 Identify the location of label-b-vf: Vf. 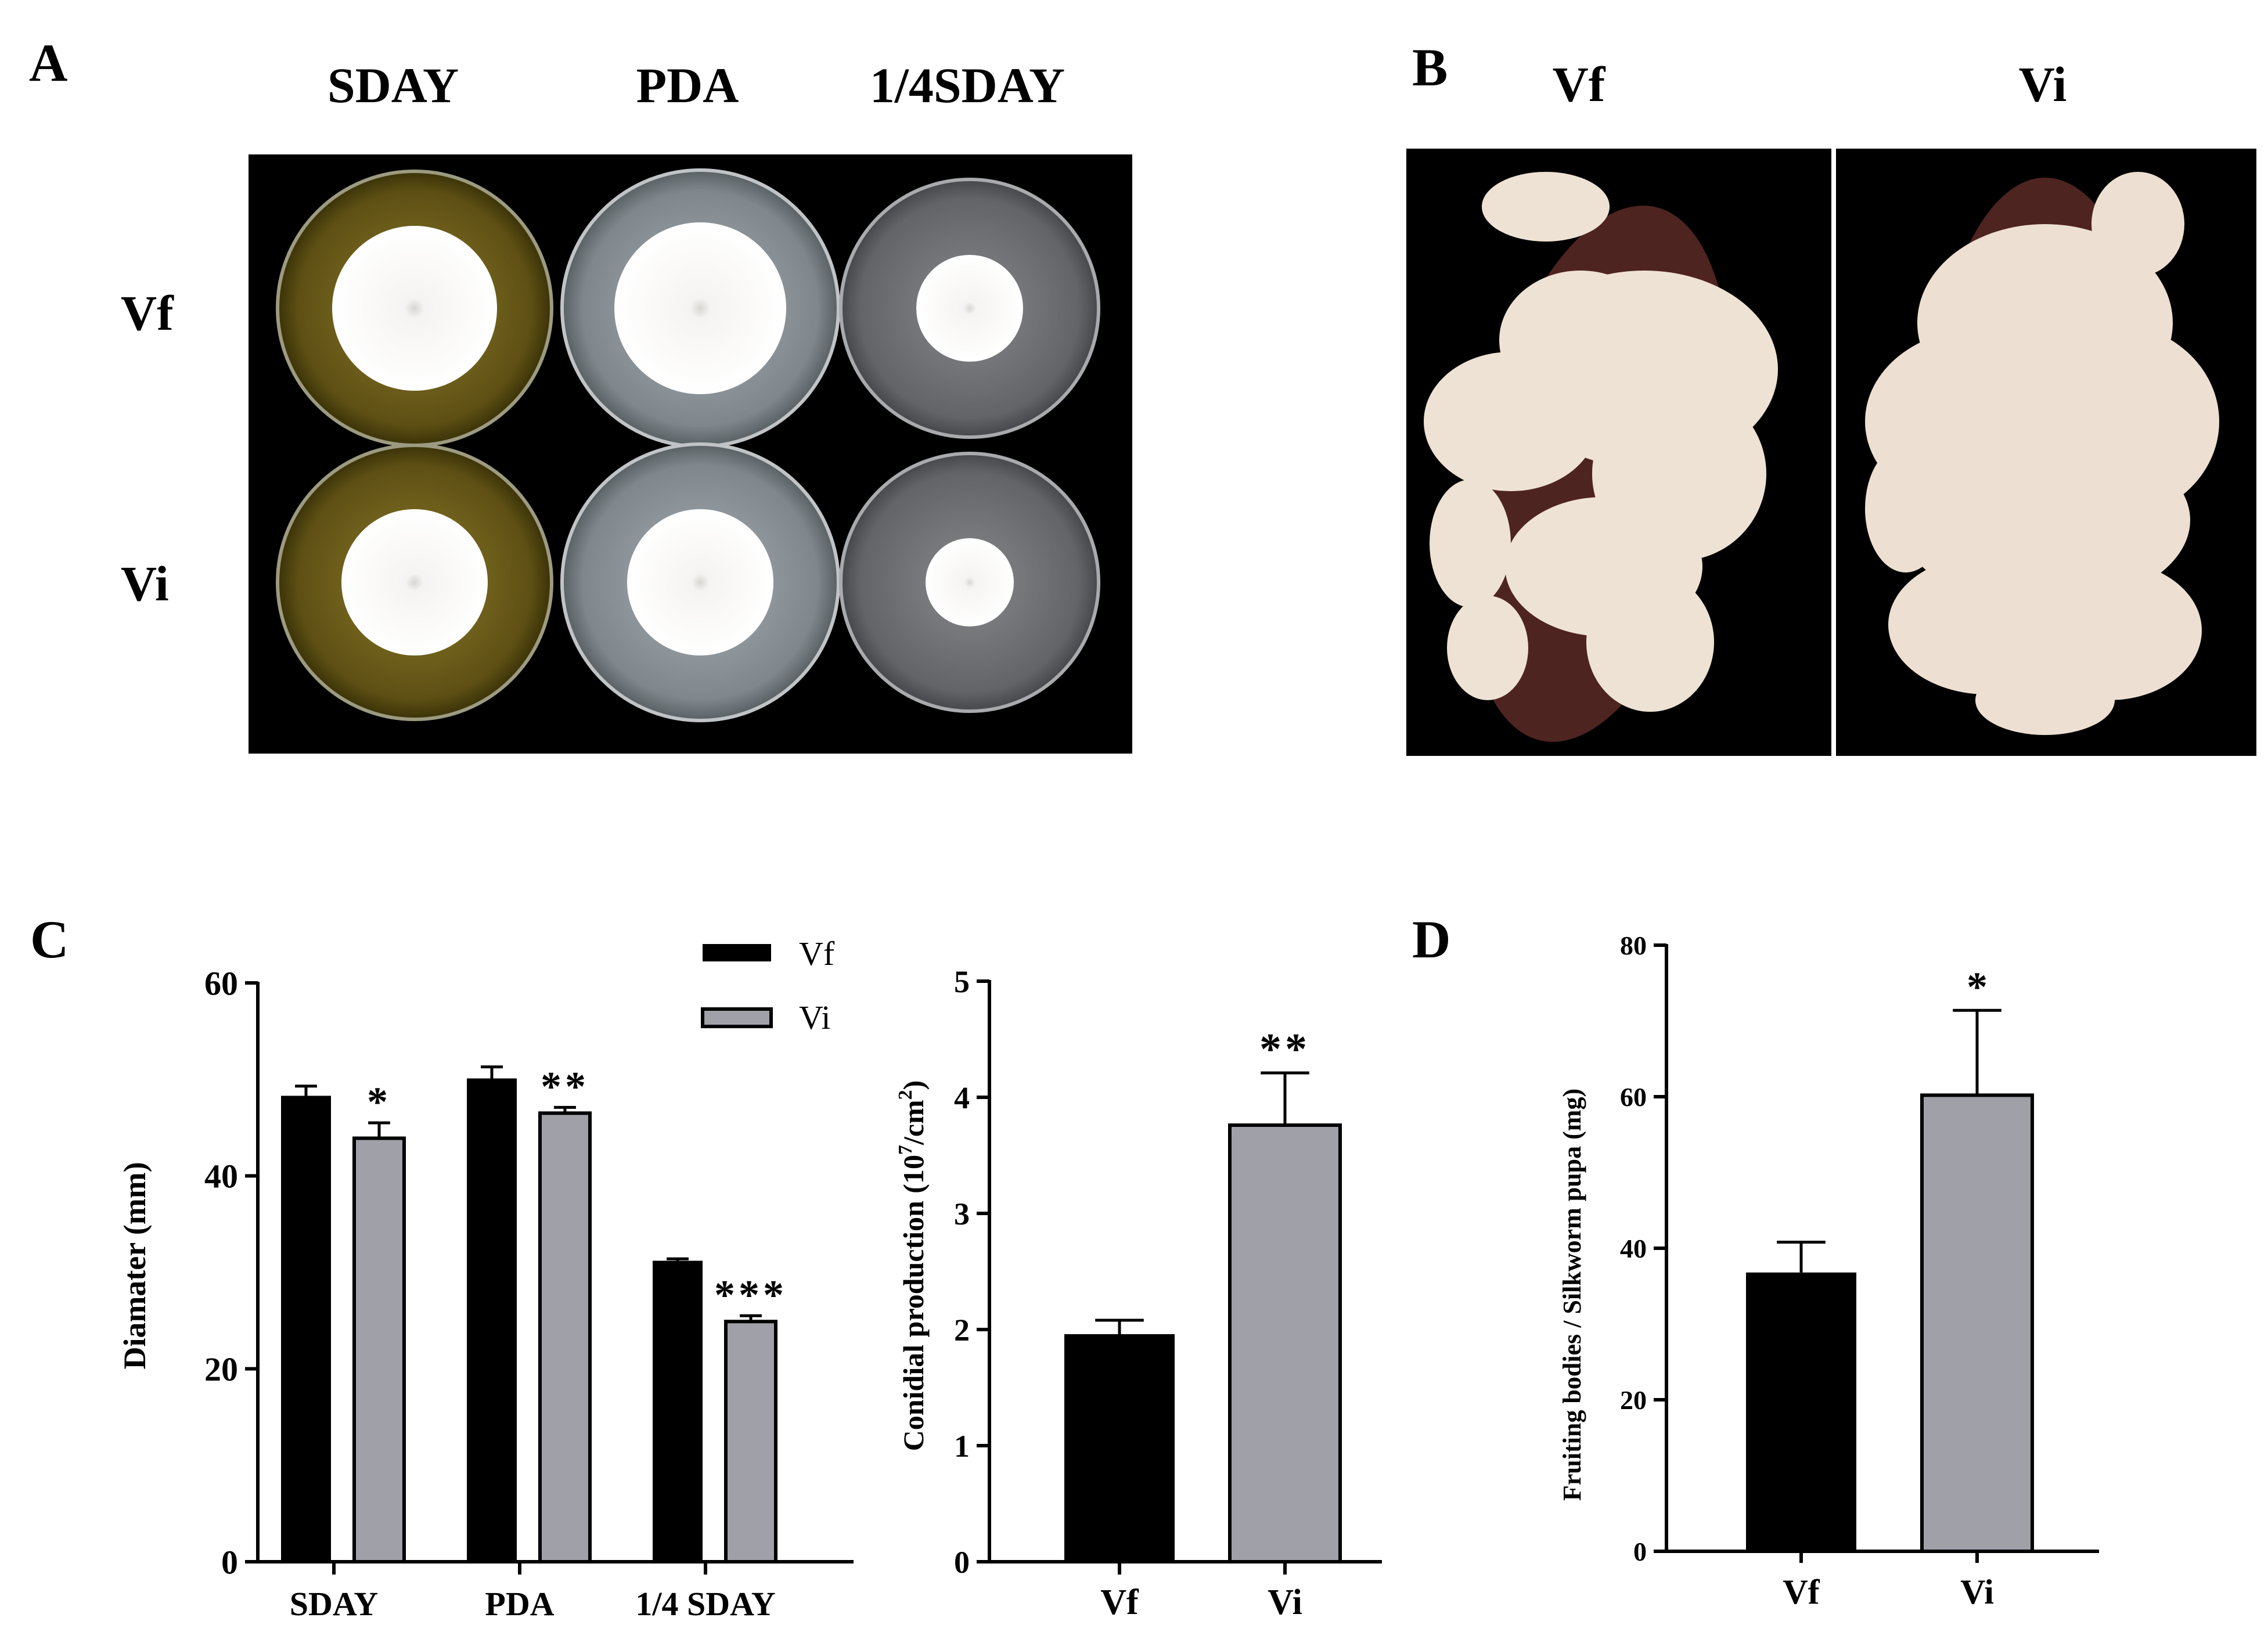
(1579, 84).